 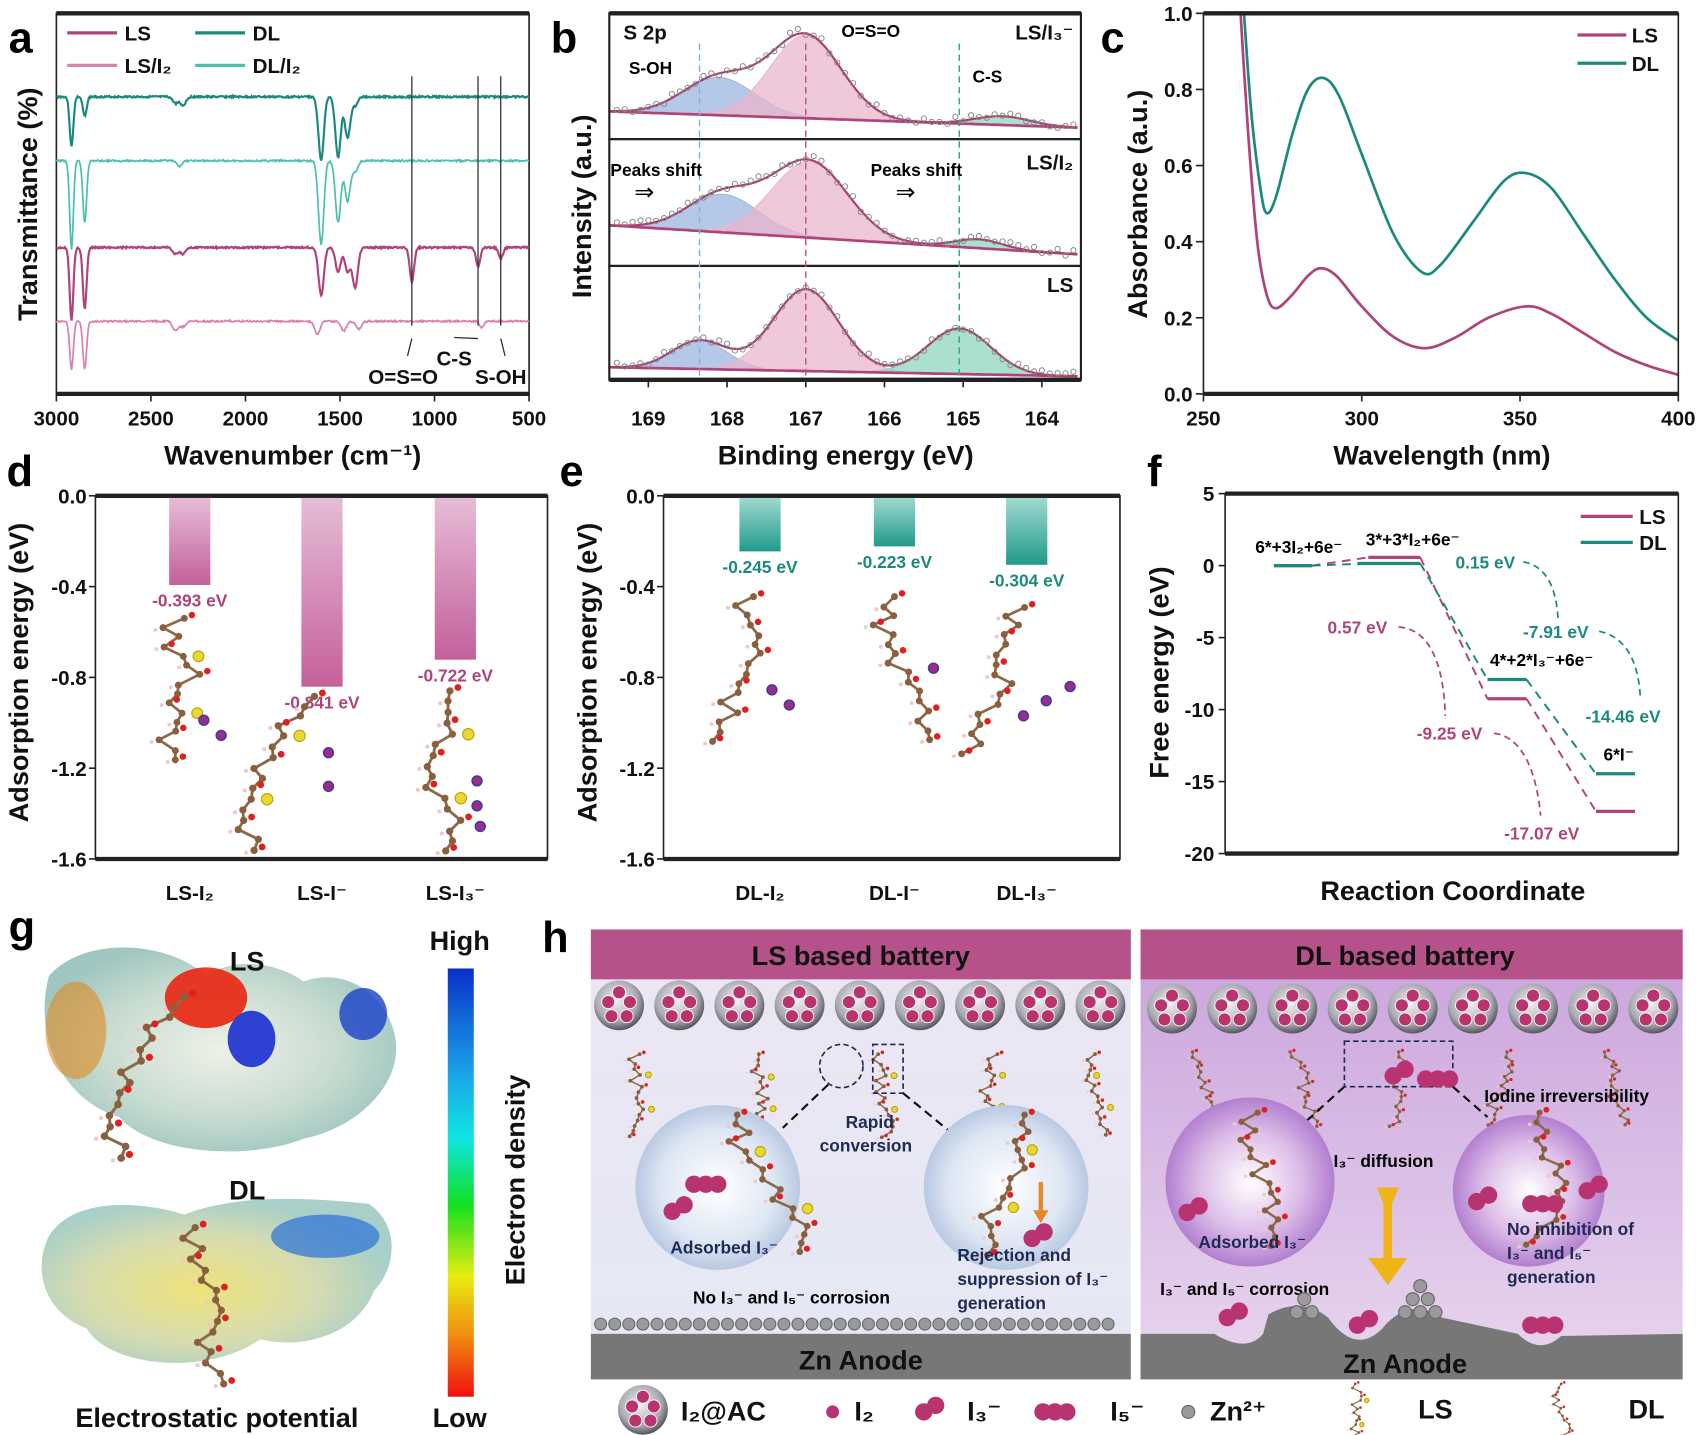 What do you see at coordinates (564, 38) in the screenshot?
I see `panel-label-b: b` at bounding box center [564, 38].